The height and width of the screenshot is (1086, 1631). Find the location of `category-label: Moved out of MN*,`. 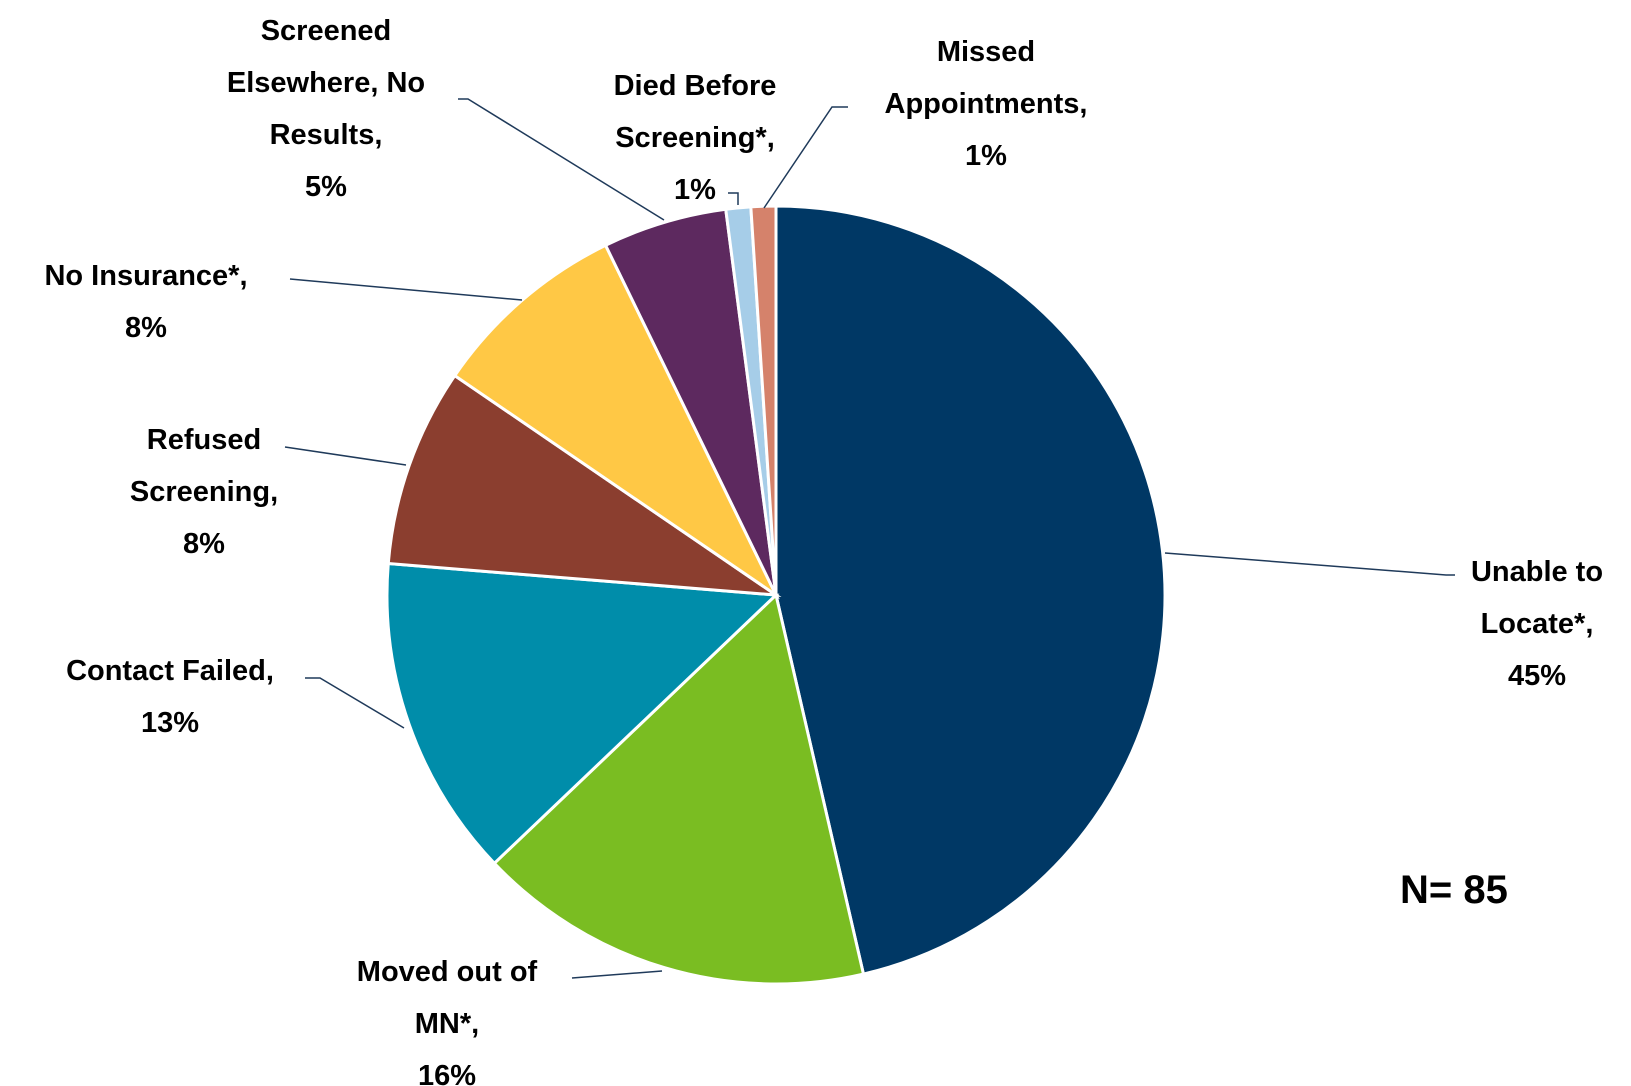

category-label: Moved out of MN*, is located at coordinates (447, 998).